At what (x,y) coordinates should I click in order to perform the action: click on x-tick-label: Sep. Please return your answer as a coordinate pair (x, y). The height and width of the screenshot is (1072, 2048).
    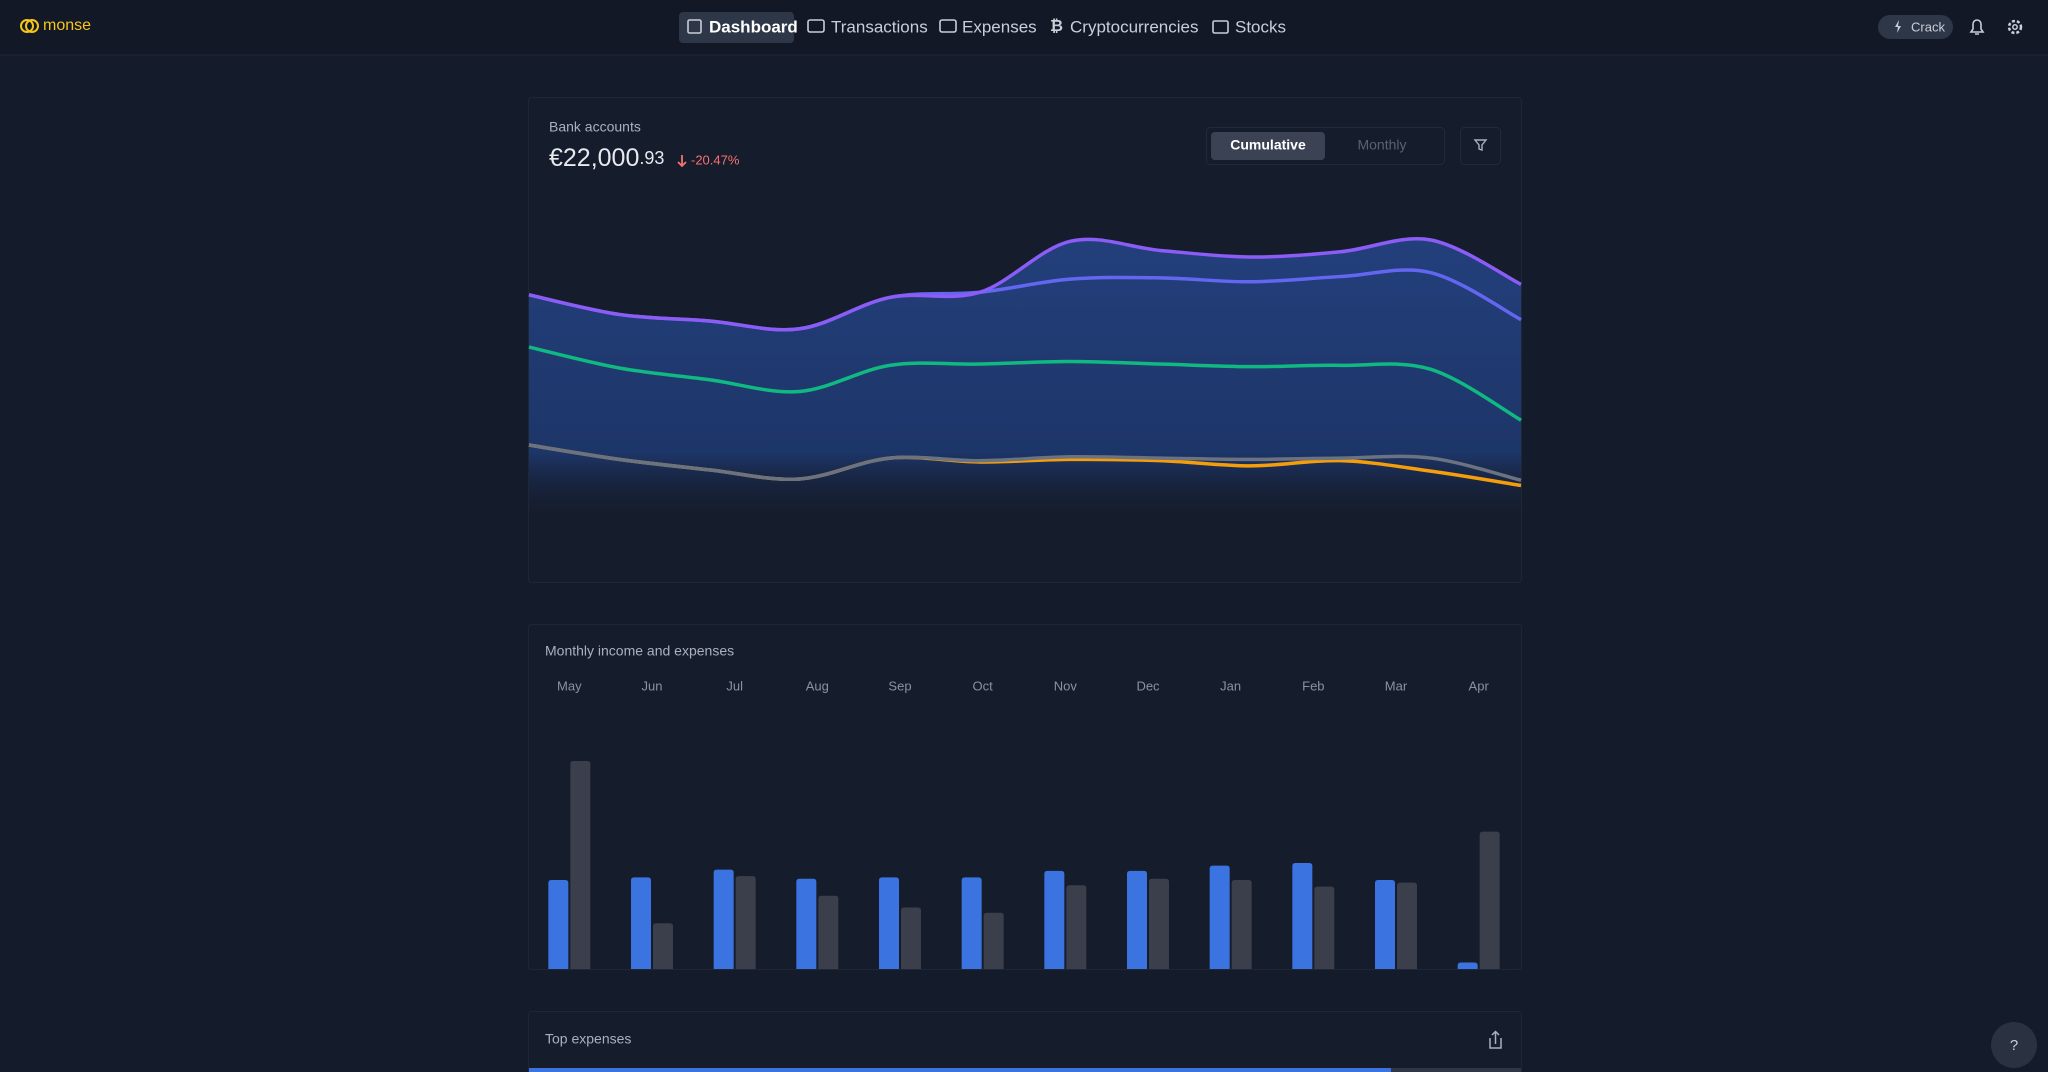
    Looking at the image, I should click on (899, 685).